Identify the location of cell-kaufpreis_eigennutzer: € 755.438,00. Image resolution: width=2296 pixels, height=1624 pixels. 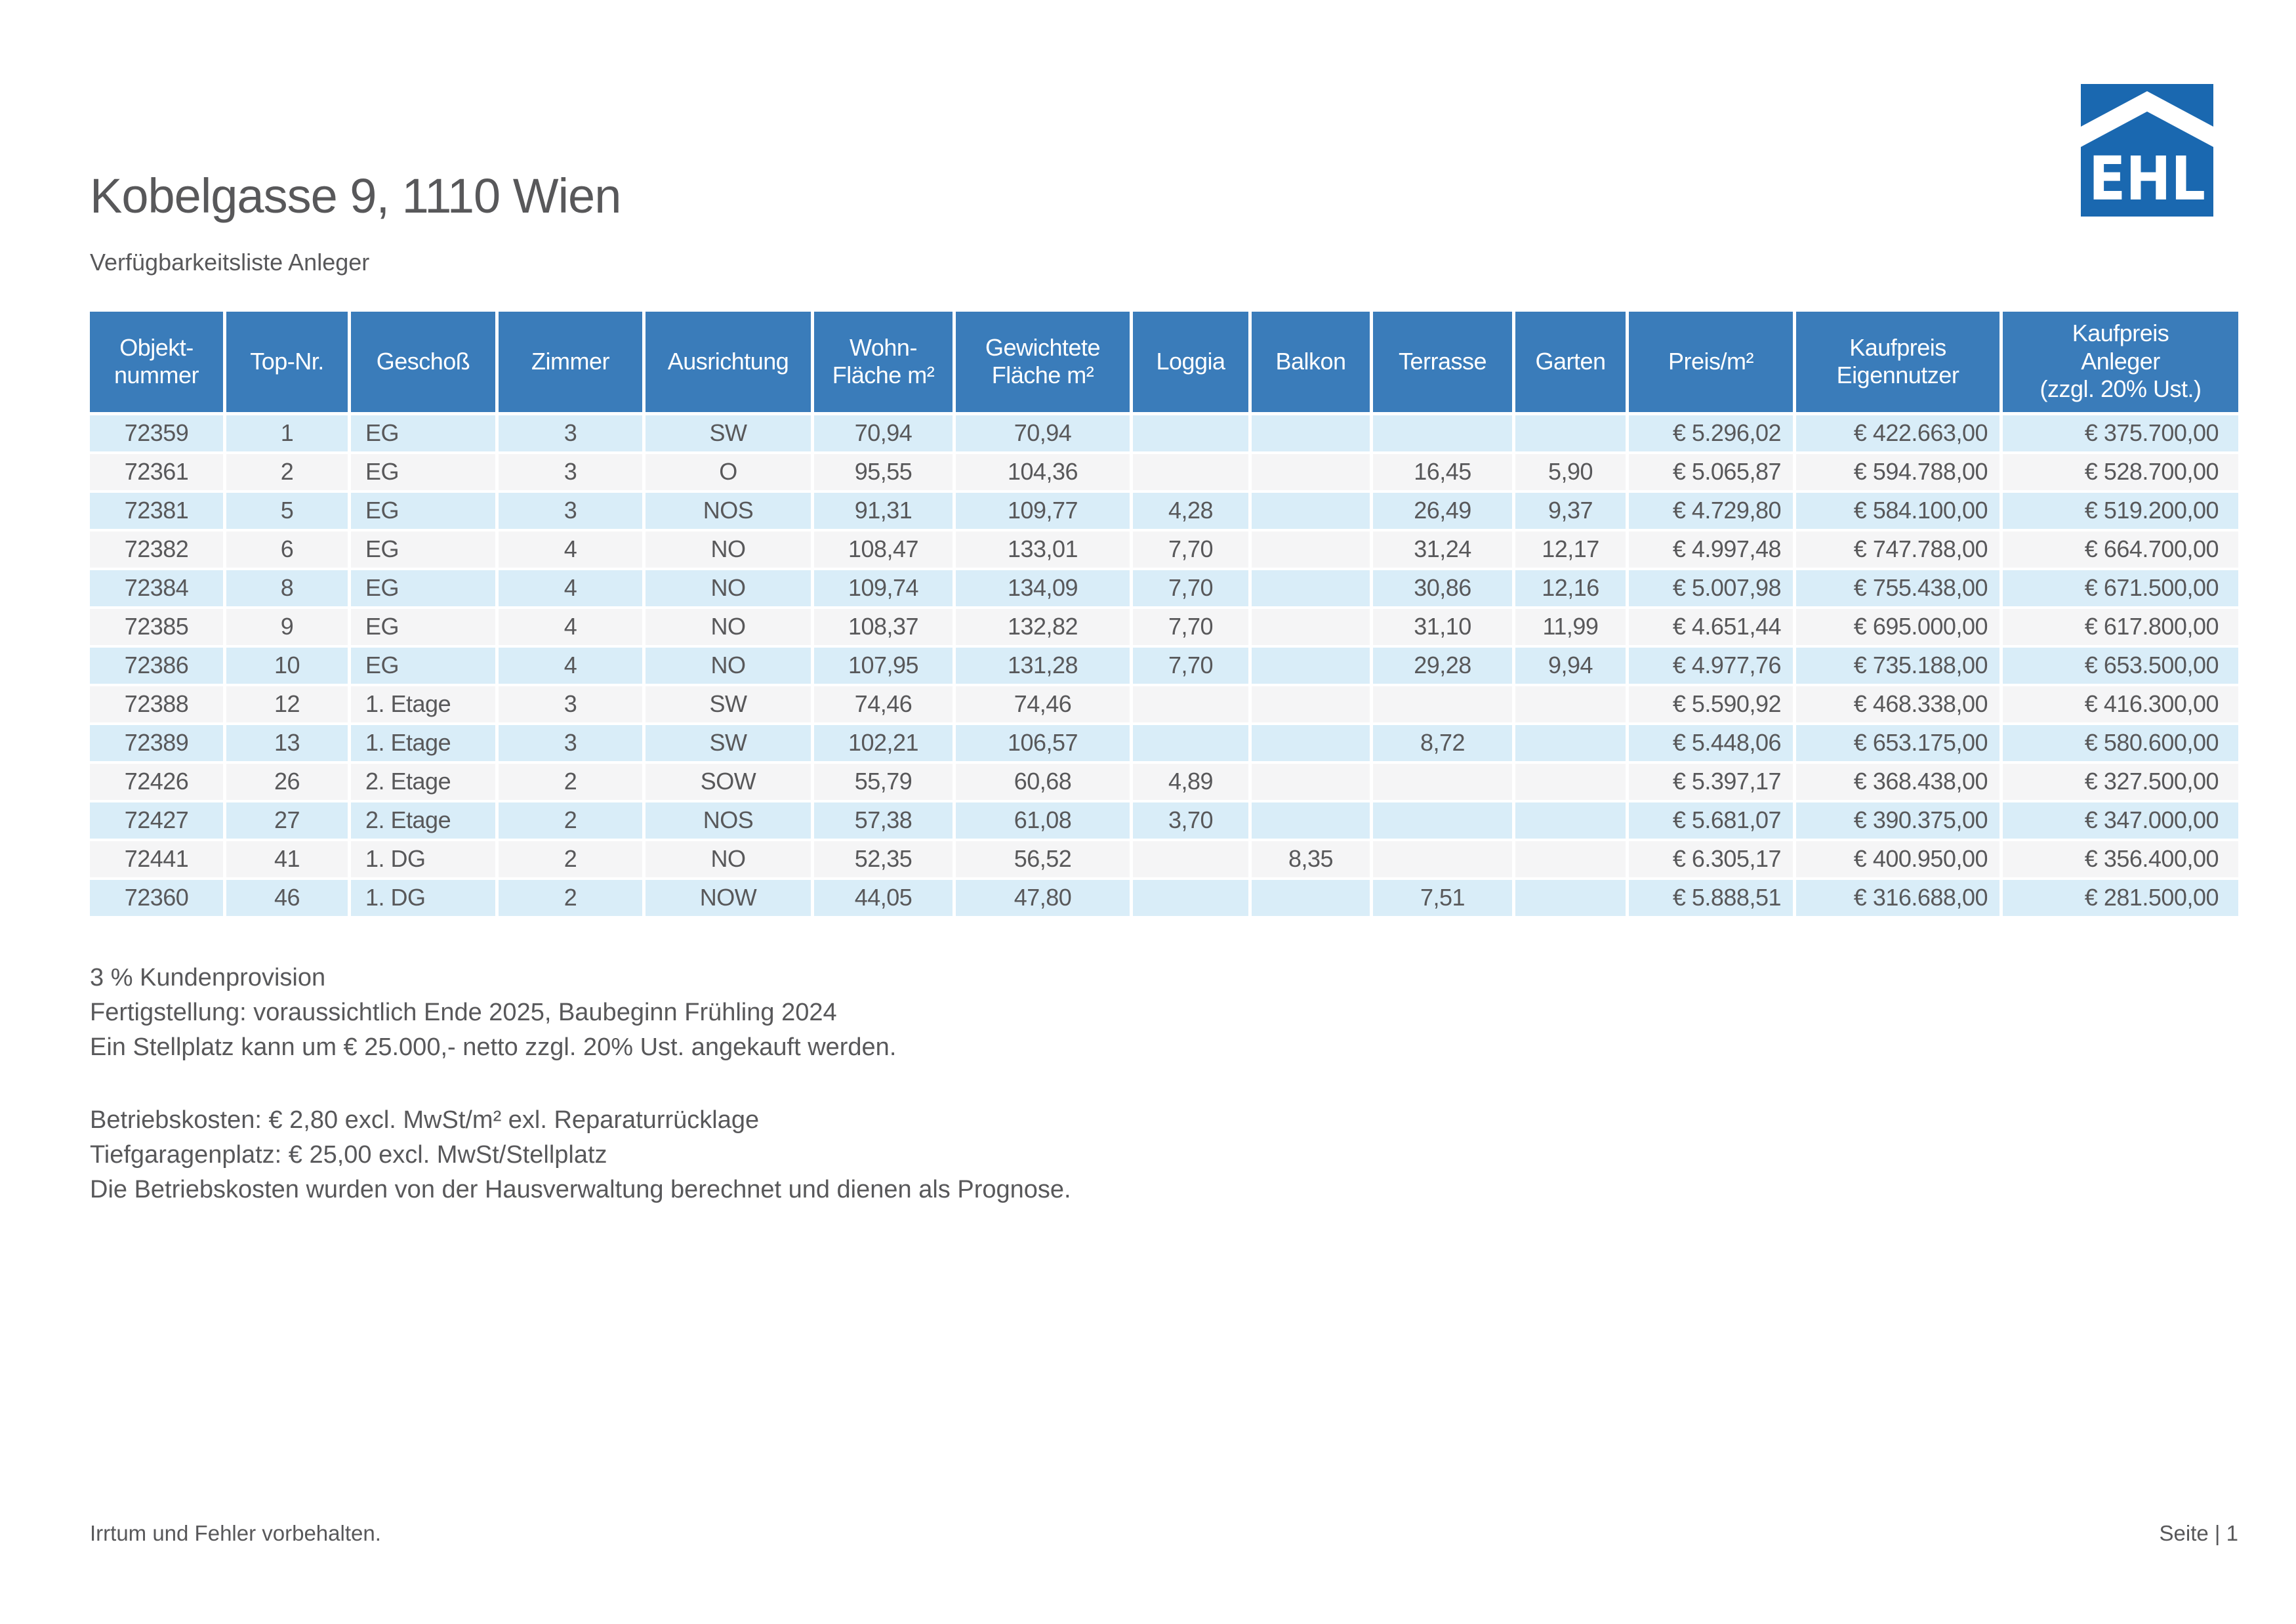
(1900, 589).